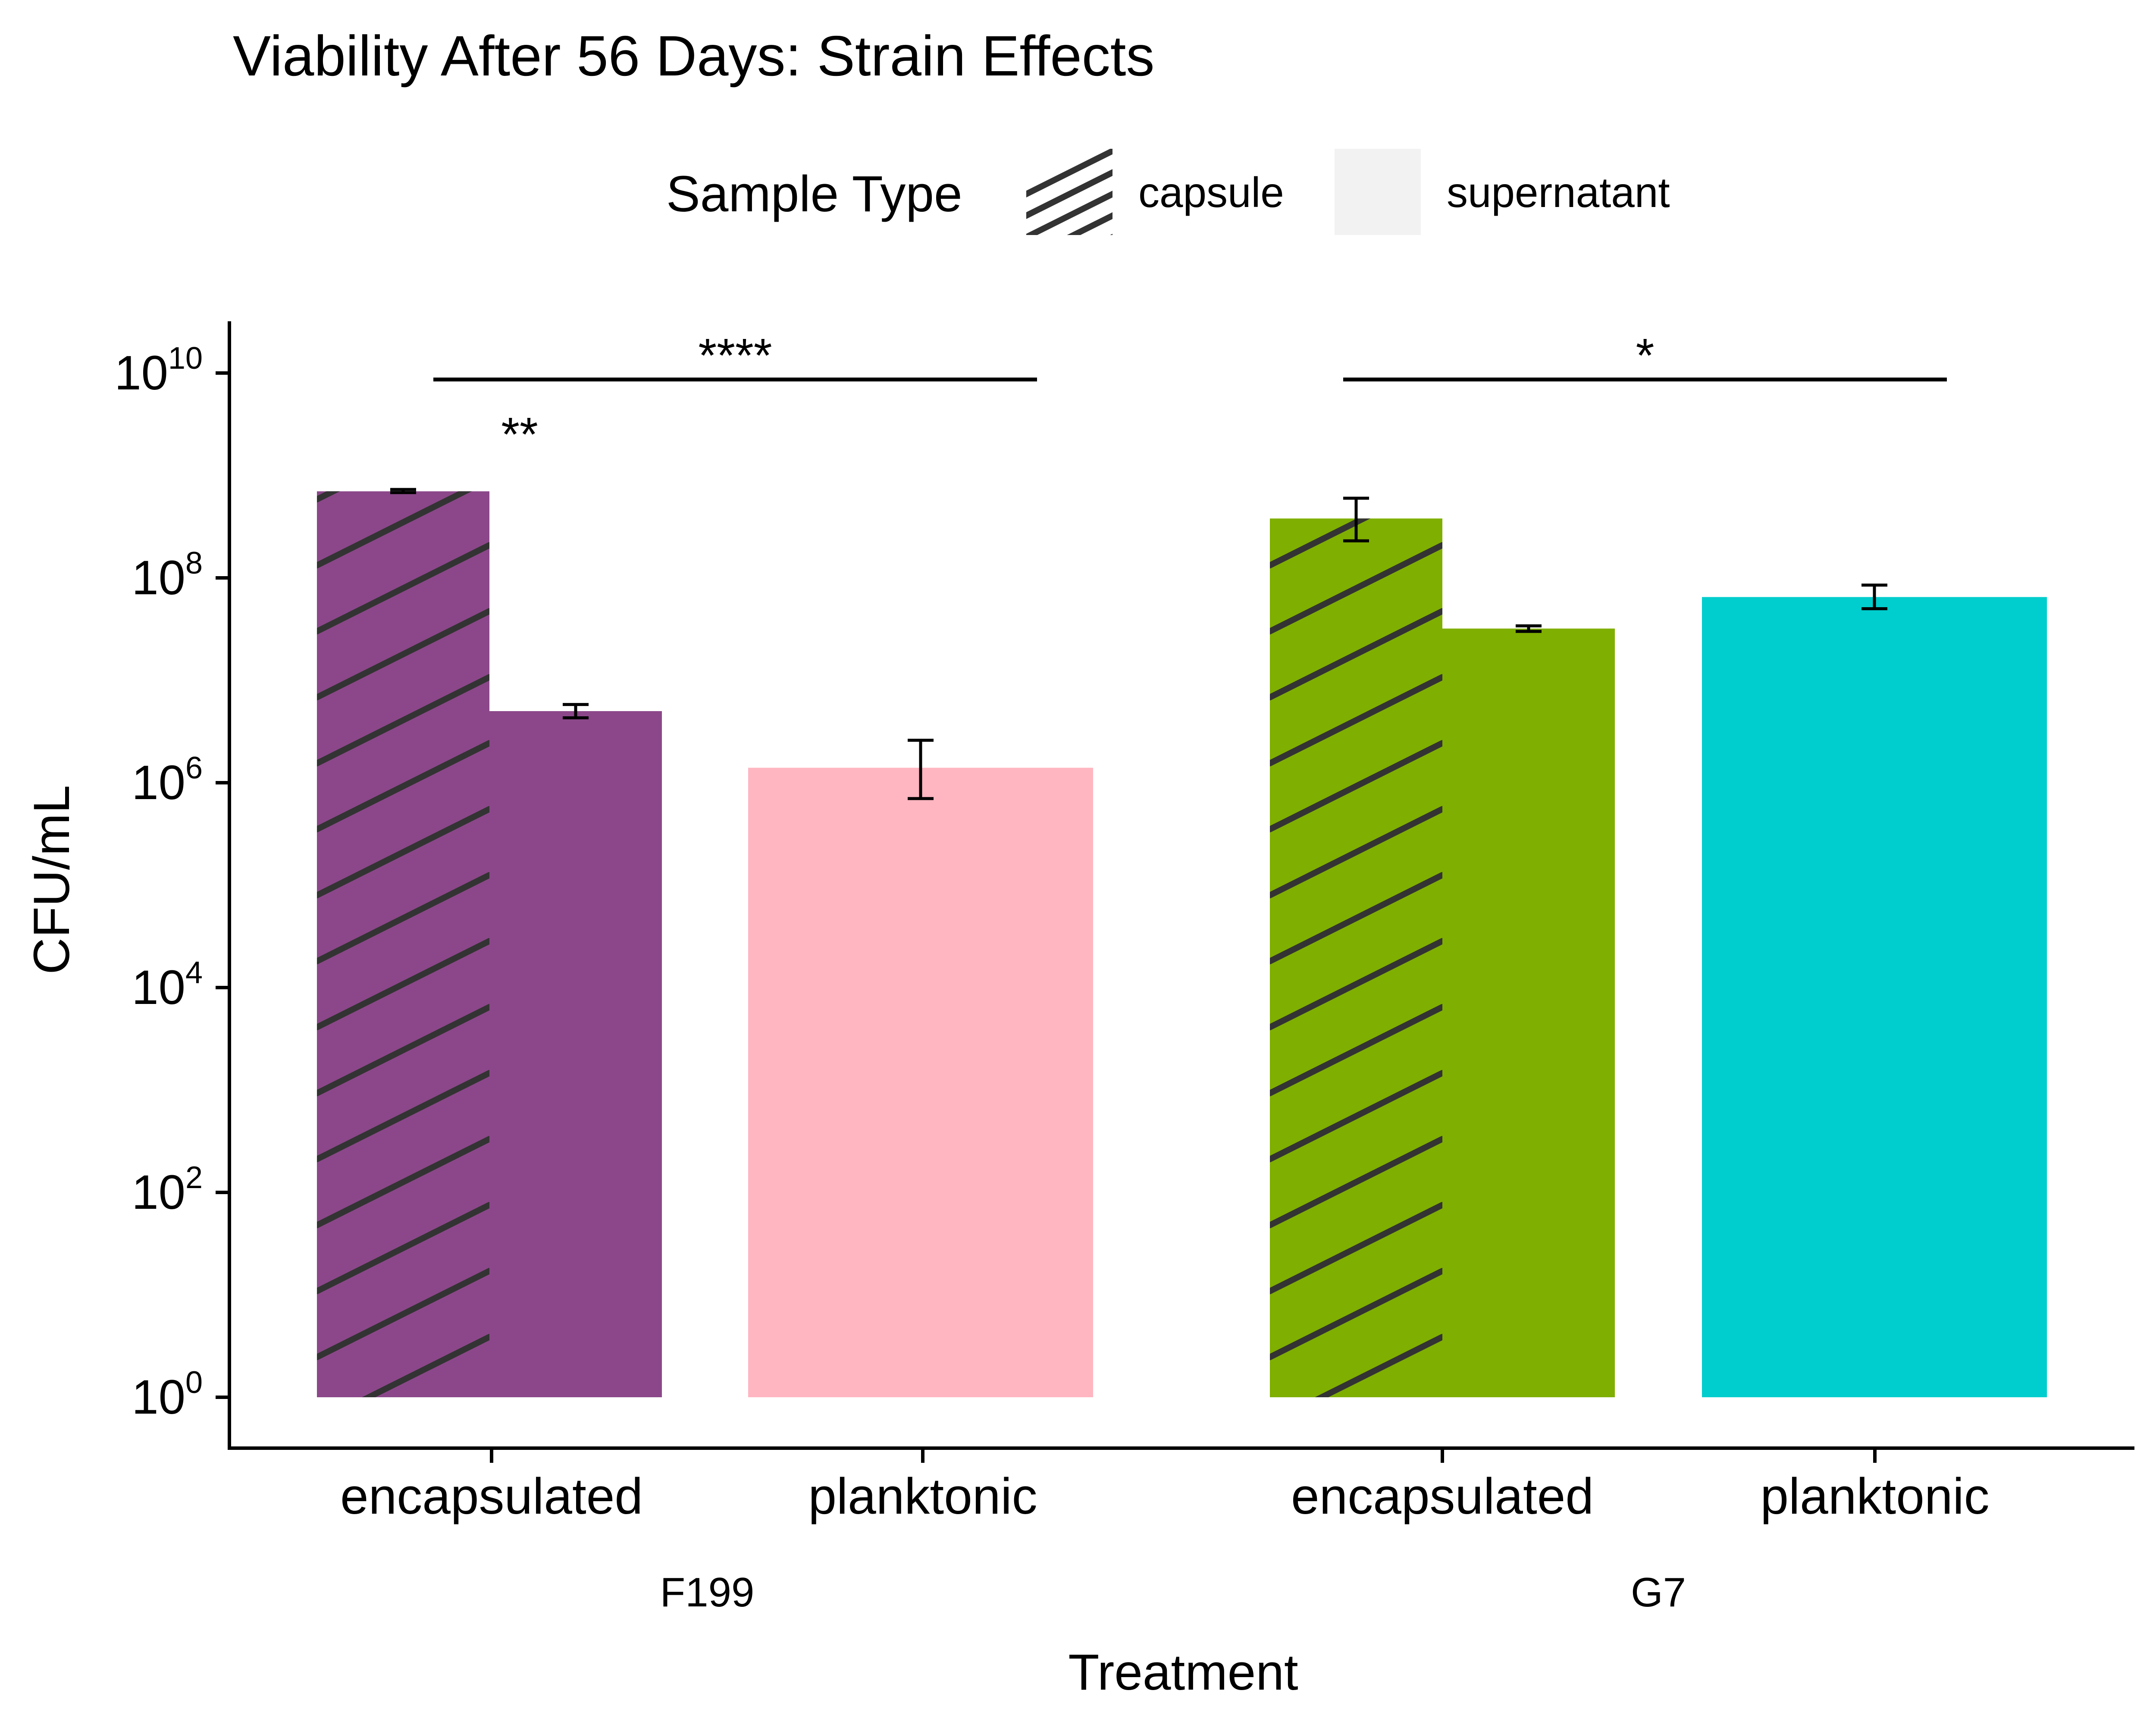  What do you see at coordinates (1874, 997) in the screenshot?
I see `bar-g7-bar` at bounding box center [1874, 997].